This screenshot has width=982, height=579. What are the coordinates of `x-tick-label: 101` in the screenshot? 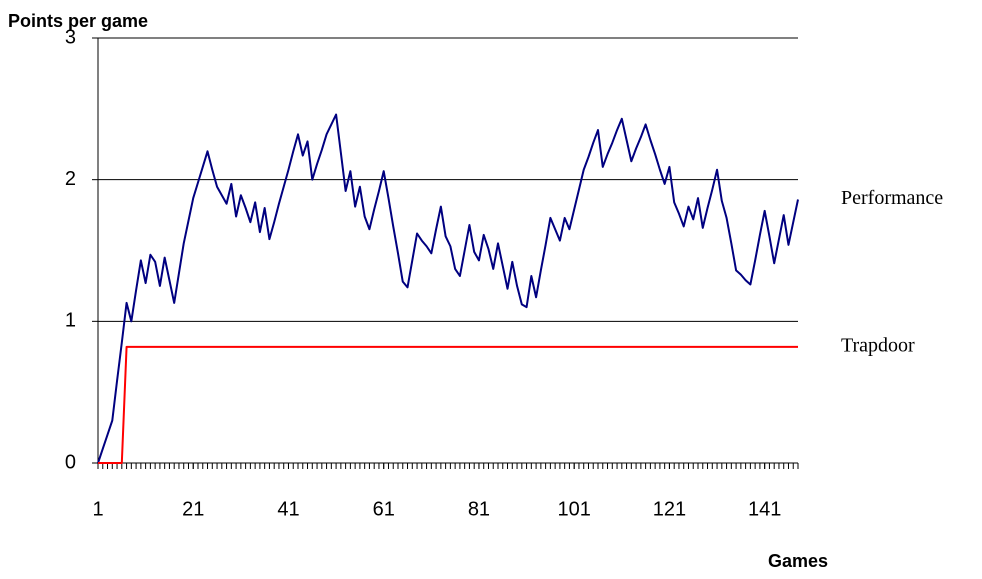 It's located at (574, 509).